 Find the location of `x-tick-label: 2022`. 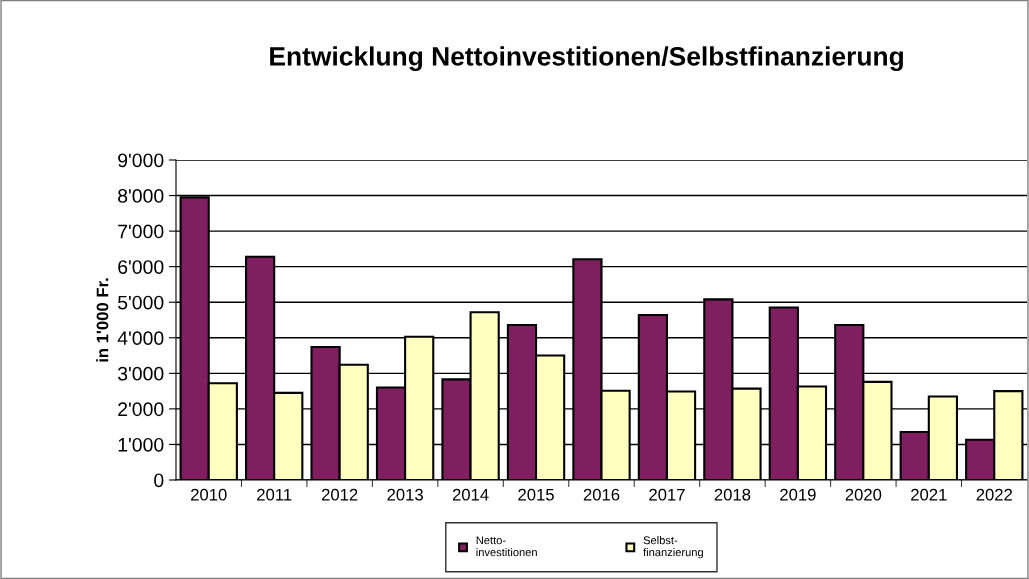

x-tick-label: 2022 is located at coordinates (994, 494).